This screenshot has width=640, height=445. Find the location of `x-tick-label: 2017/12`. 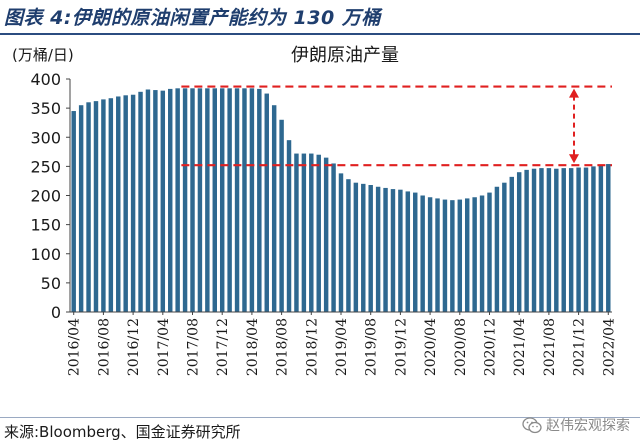

x-tick-label: 2017/12 is located at coordinates (223, 347).